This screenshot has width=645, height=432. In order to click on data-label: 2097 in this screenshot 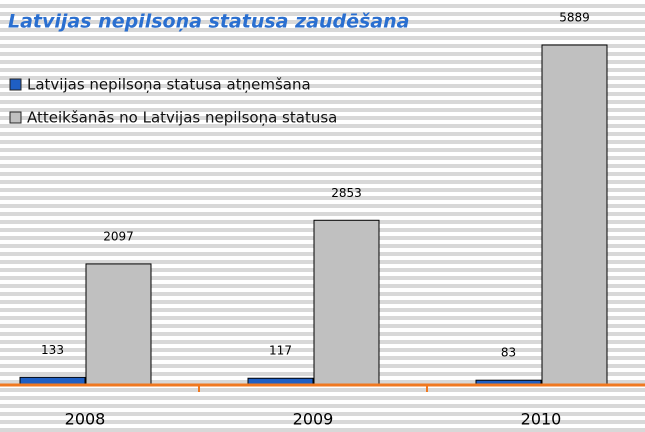, I will do `click(118, 236)`.